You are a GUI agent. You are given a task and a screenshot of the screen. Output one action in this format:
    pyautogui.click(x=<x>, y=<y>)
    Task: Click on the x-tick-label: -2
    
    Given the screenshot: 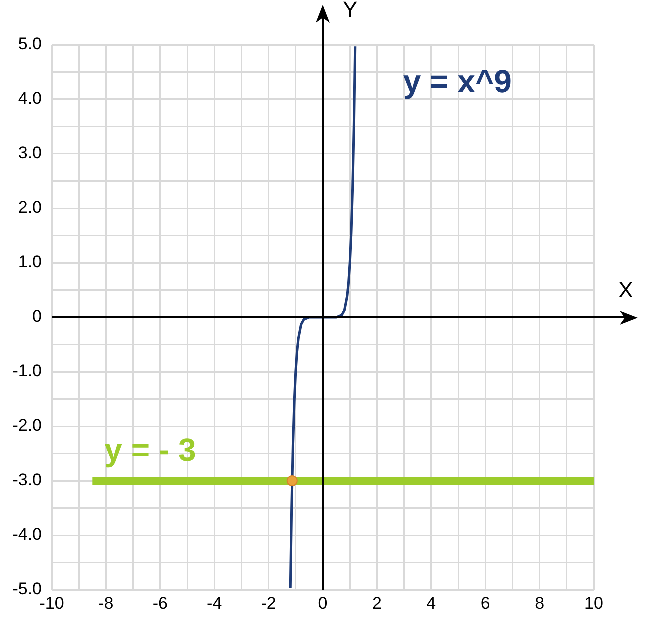 What is the action you would take?
    pyautogui.click(x=268, y=603)
    